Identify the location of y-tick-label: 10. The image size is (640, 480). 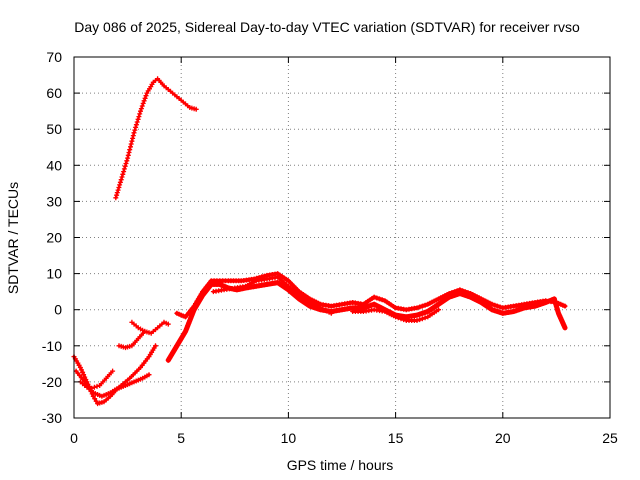
(54, 274).